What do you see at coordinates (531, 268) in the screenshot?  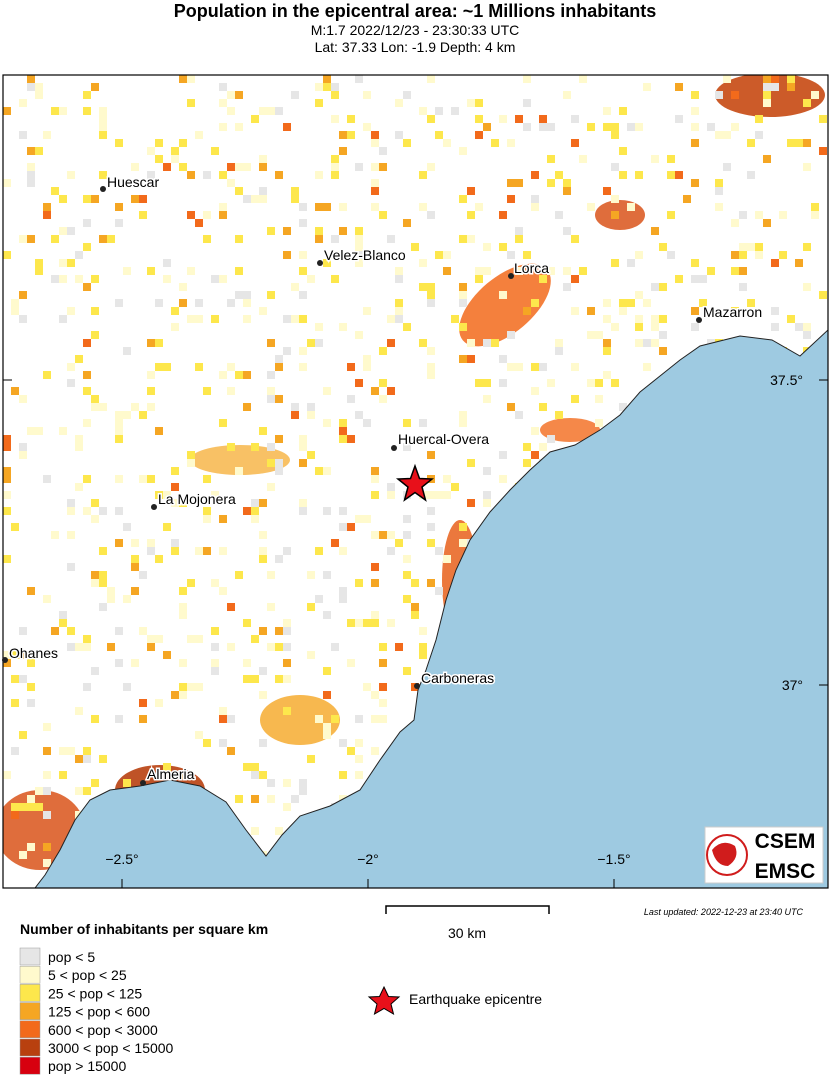 I see `city-label: Lorca` at bounding box center [531, 268].